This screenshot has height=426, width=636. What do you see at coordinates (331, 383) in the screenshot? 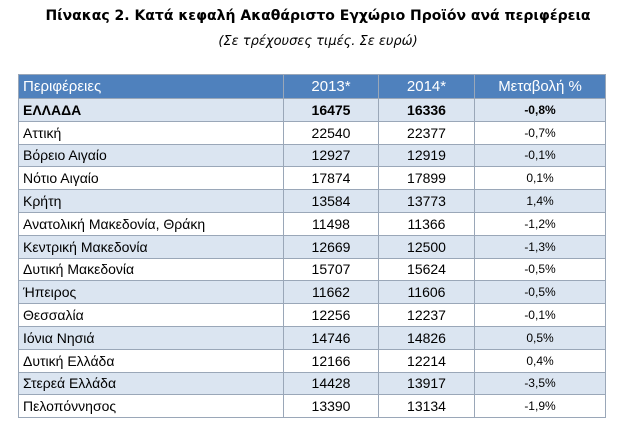
I see `value-cell: 14428` at bounding box center [331, 383].